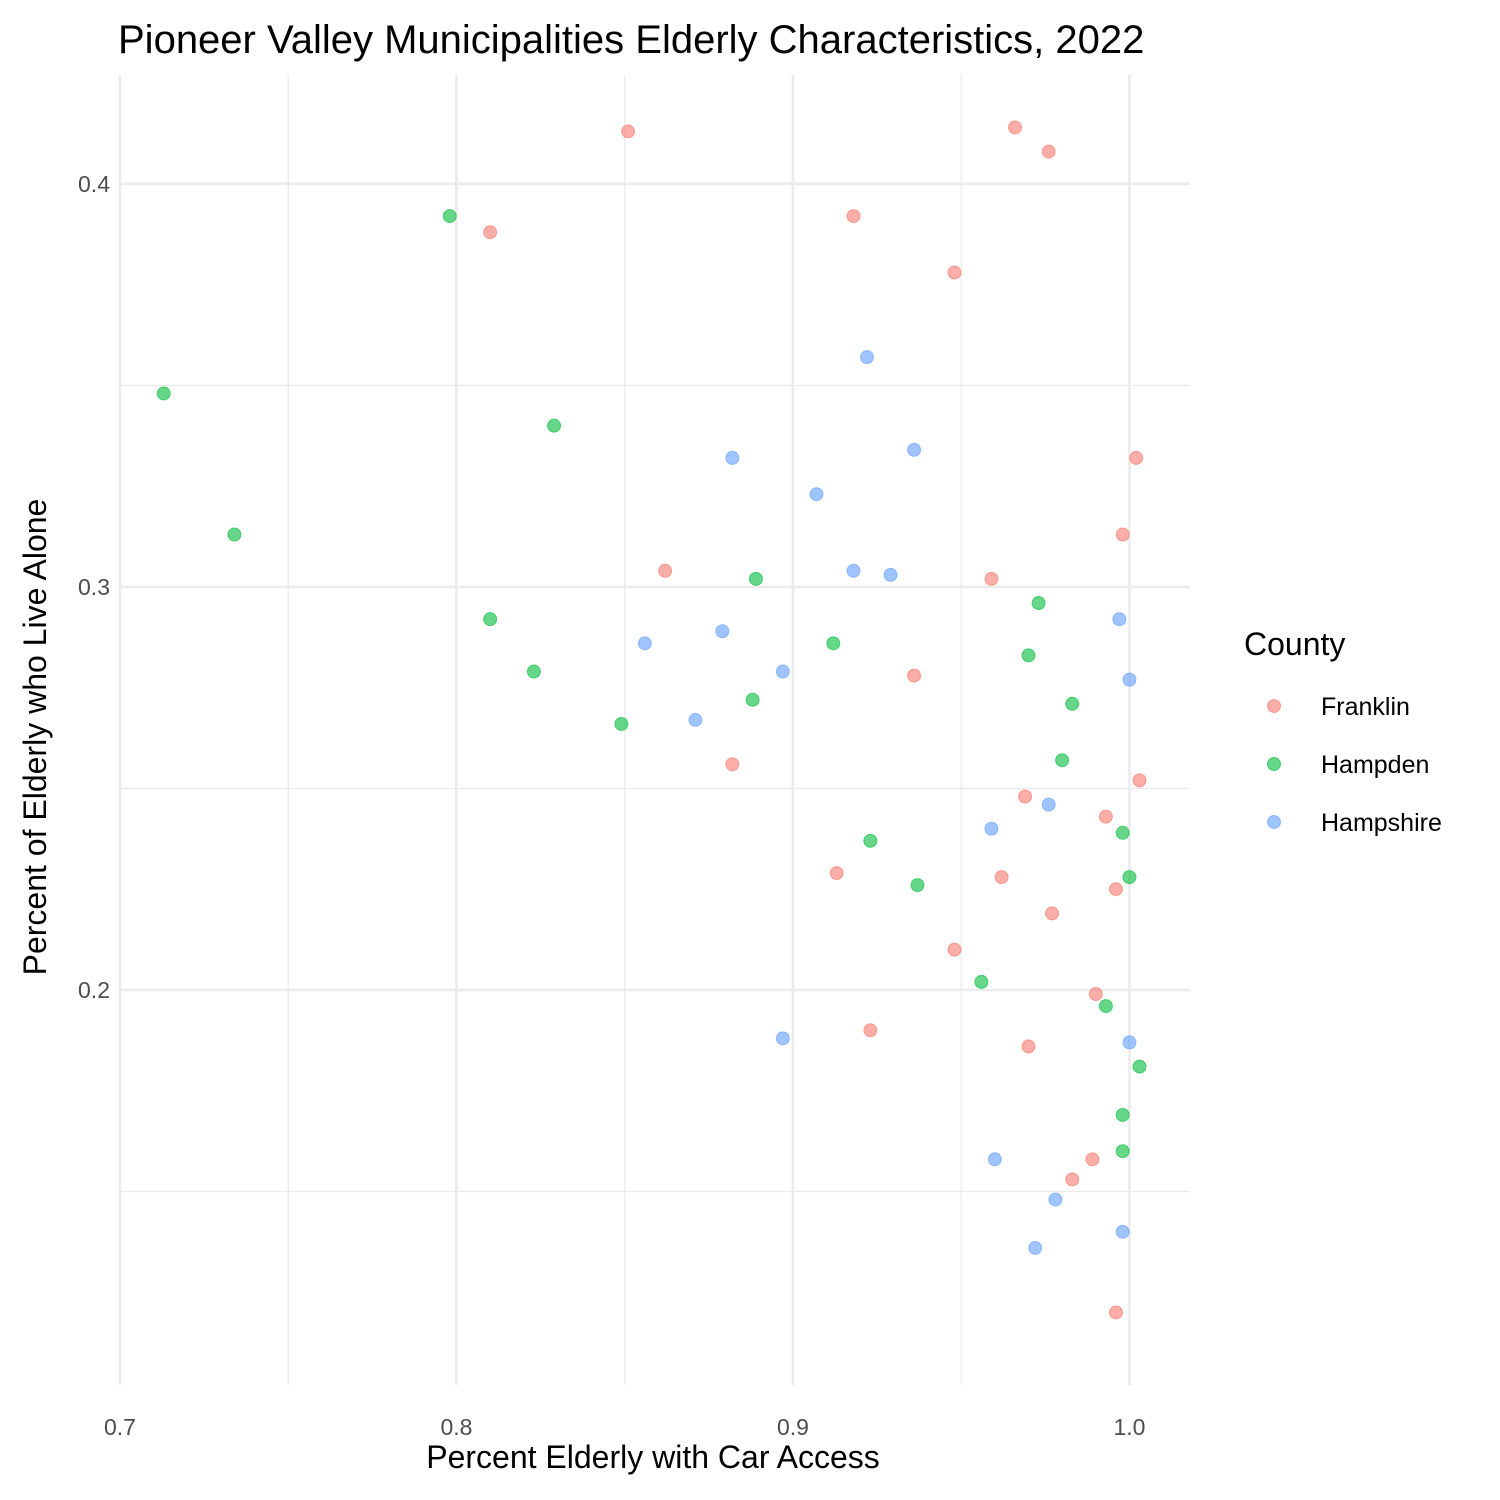 The width and height of the screenshot is (1500, 1500). Describe the element at coordinates (94, 990) in the screenshot. I see `y-tick-label: 0.2` at that location.